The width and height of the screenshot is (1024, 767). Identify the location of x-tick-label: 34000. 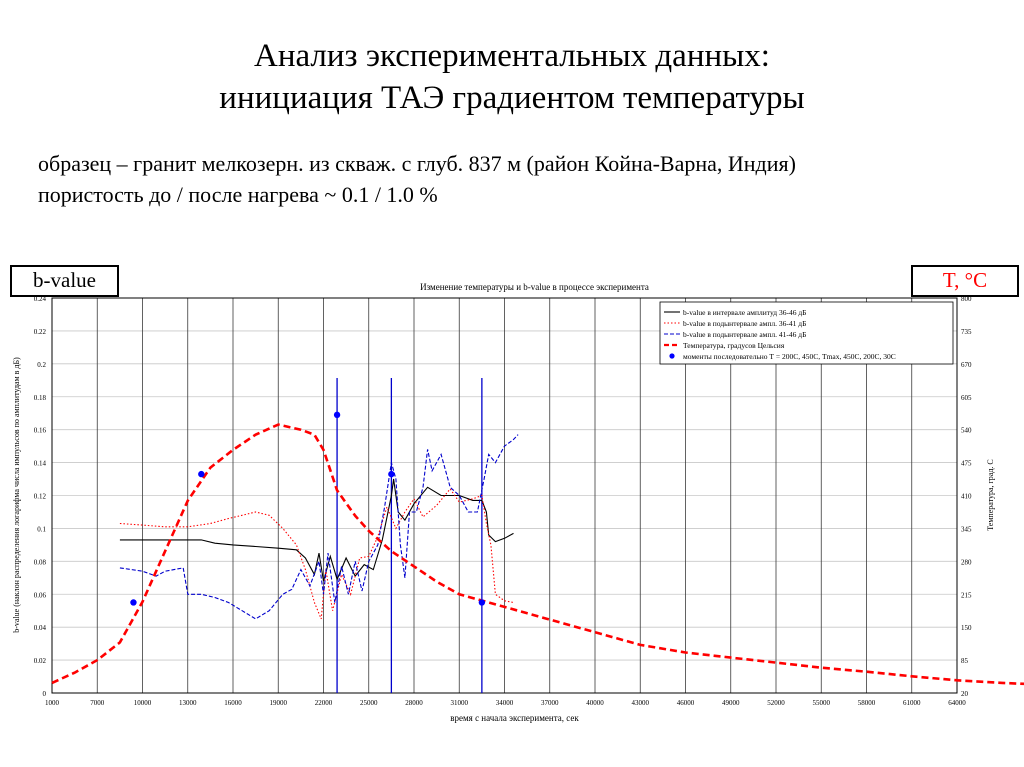
(505, 703).